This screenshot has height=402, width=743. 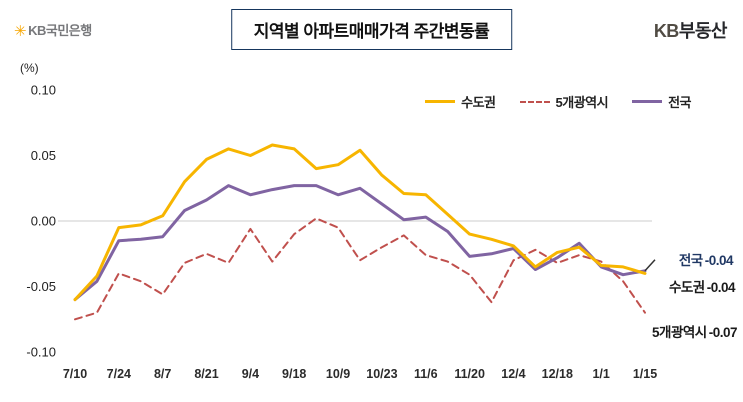 I want to click on legend-label-jeonguk: 전국, so click(x=679, y=102).